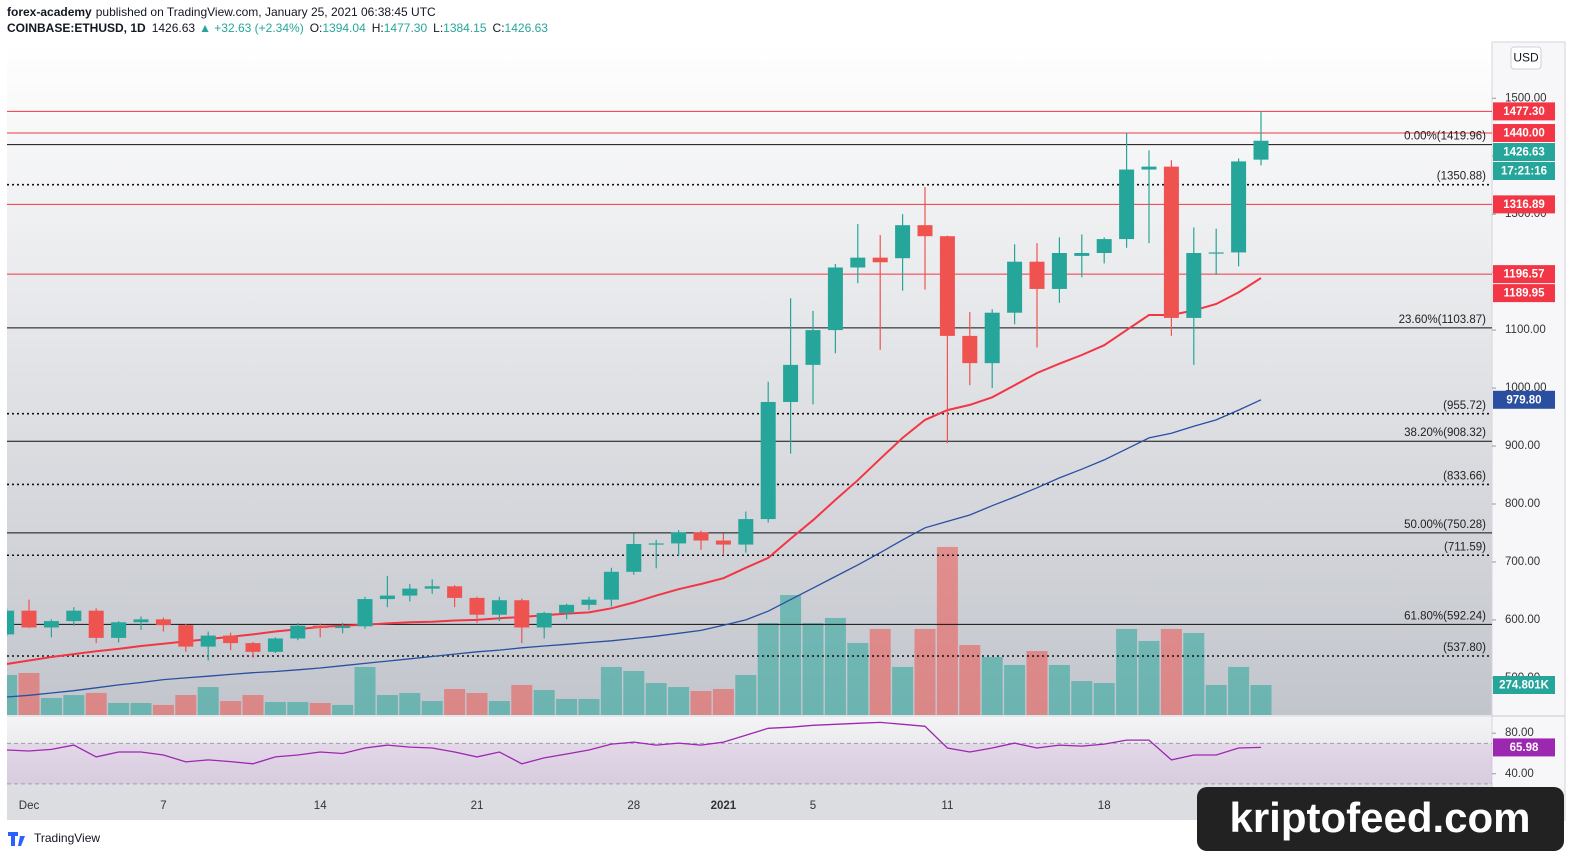 The height and width of the screenshot is (868, 1588). What do you see at coordinates (320, 806) in the screenshot?
I see `x-tick-label: 14` at bounding box center [320, 806].